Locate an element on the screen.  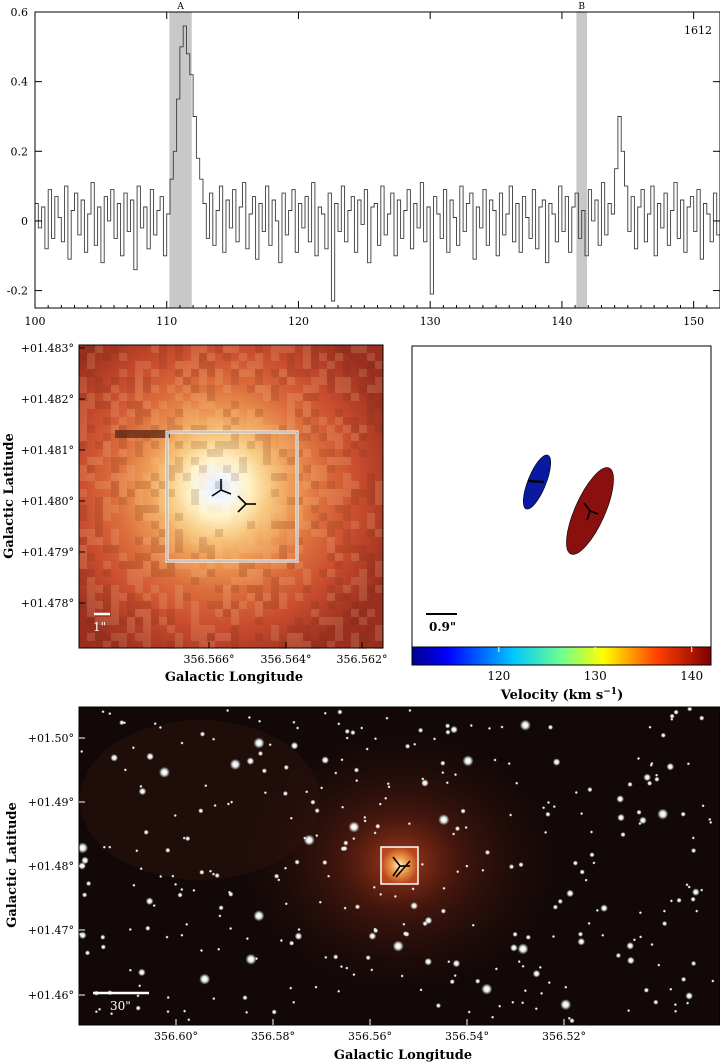
zoom-x-axis-label: Galactic Longitude is located at coordinates (234, 677).